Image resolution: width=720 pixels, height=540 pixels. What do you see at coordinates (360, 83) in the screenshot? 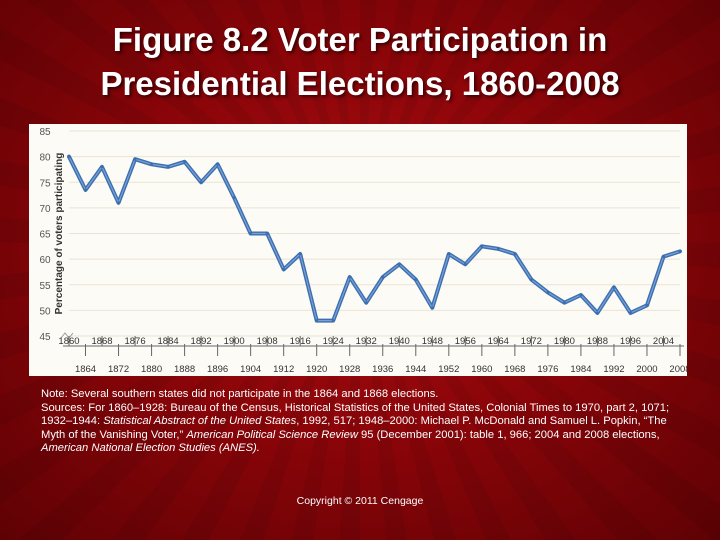
I see `title-line-2: Presidential Elections, 1860-2008` at bounding box center [360, 83].